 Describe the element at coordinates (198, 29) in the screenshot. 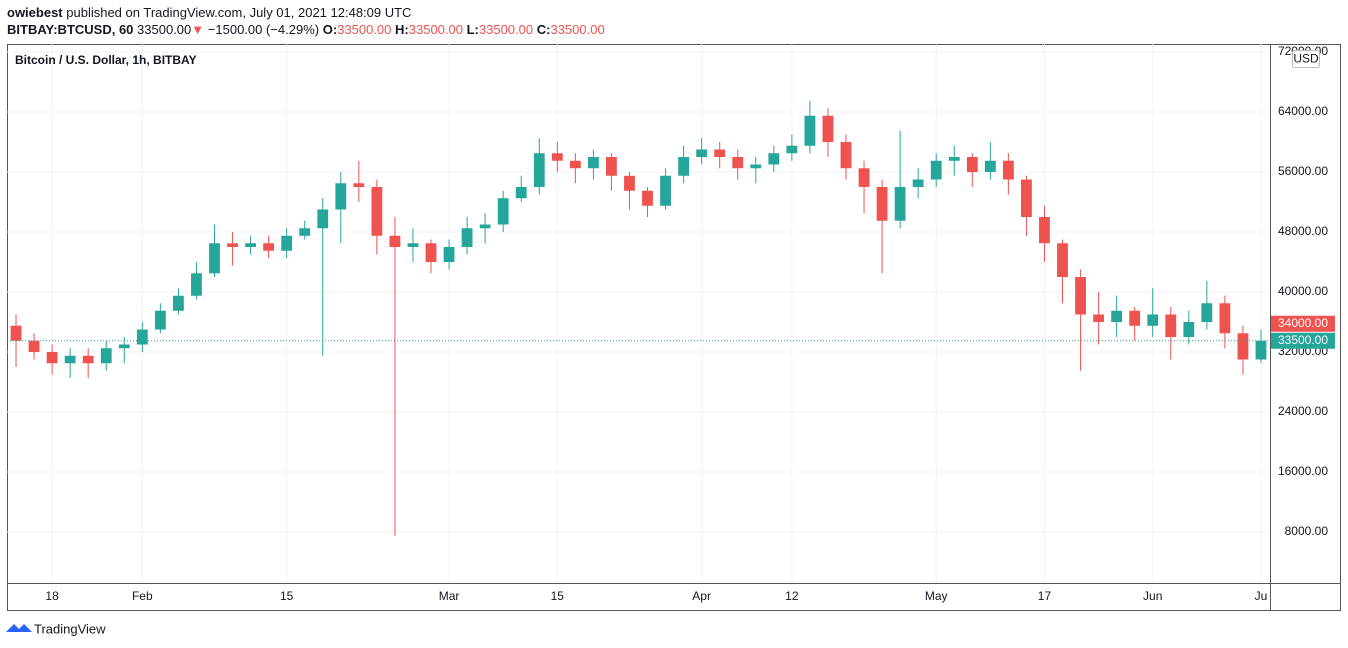

I see `change-arrow: ▼` at that location.